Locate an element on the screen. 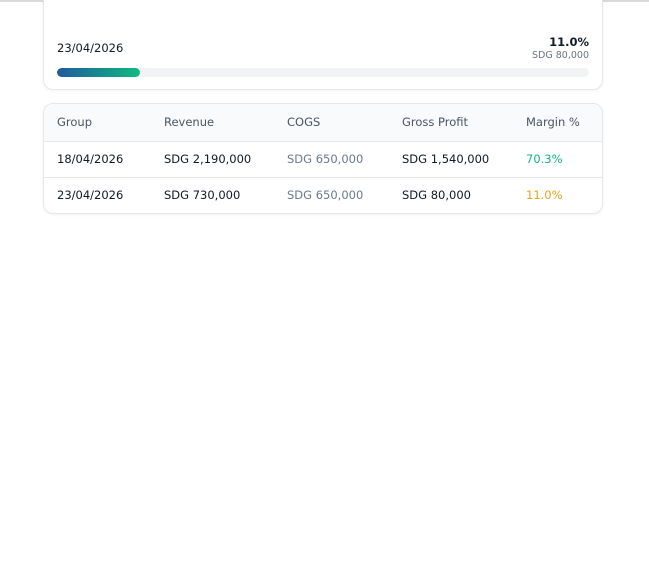  cell: 18/04/2026 is located at coordinates (90, 159).